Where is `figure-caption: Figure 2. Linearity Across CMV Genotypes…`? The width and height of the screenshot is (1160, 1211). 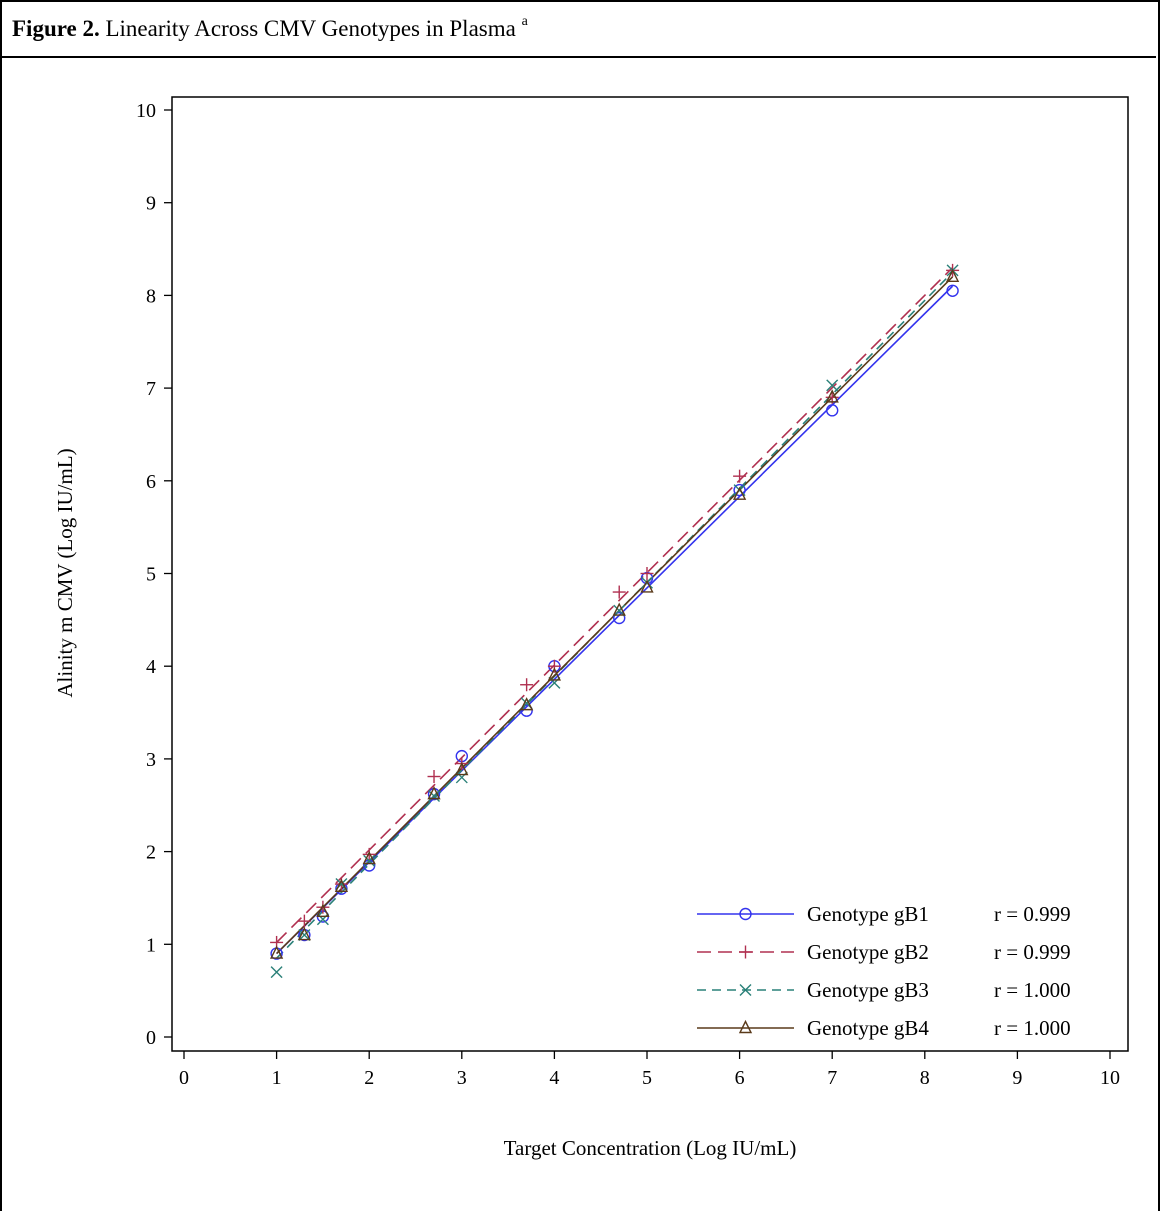 figure-caption: Figure 2. Linearity Across CMV Genotypes… is located at coordinates (578, 29).